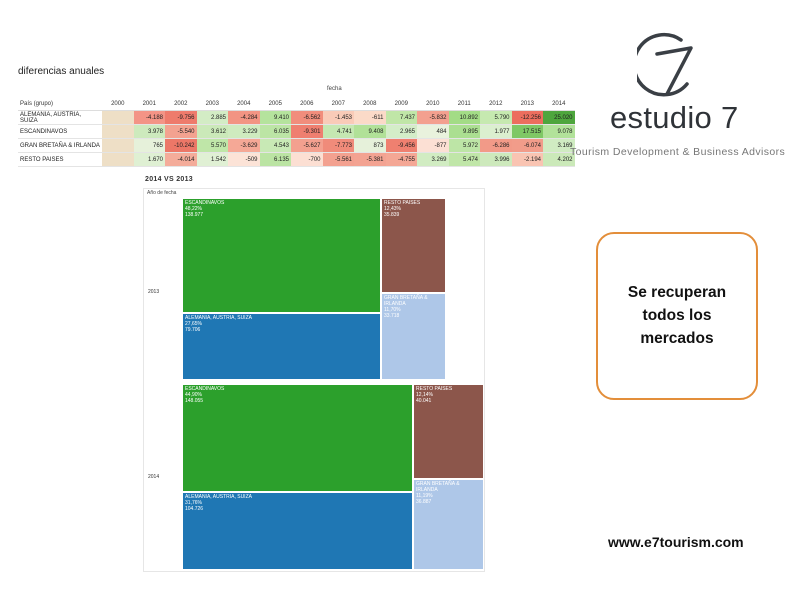 This screenshot has height=600, width=800. I want to click on treemap-cell: RESTO PAISES 12,43% 35.839, so click(413, 245).